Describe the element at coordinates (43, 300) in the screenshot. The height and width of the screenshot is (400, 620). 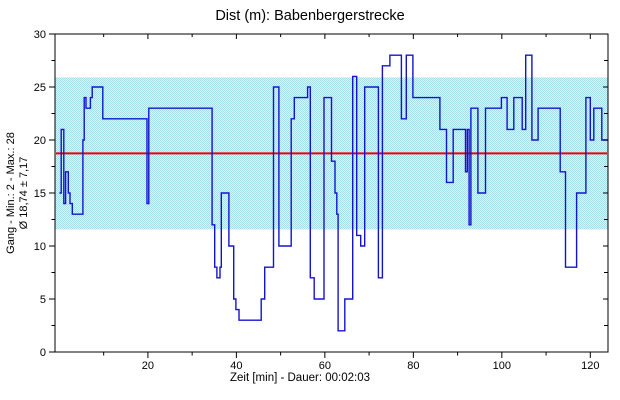
I see `tick-label: 5` at that location.